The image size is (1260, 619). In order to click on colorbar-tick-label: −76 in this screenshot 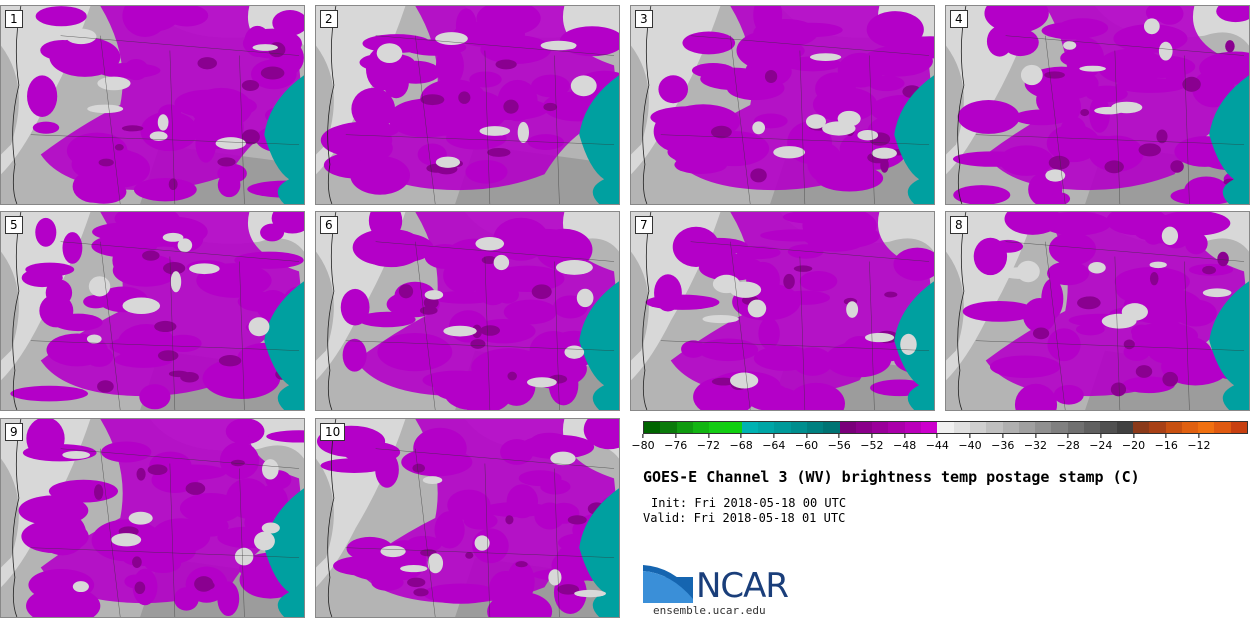, I will do `click(675, 443)`.